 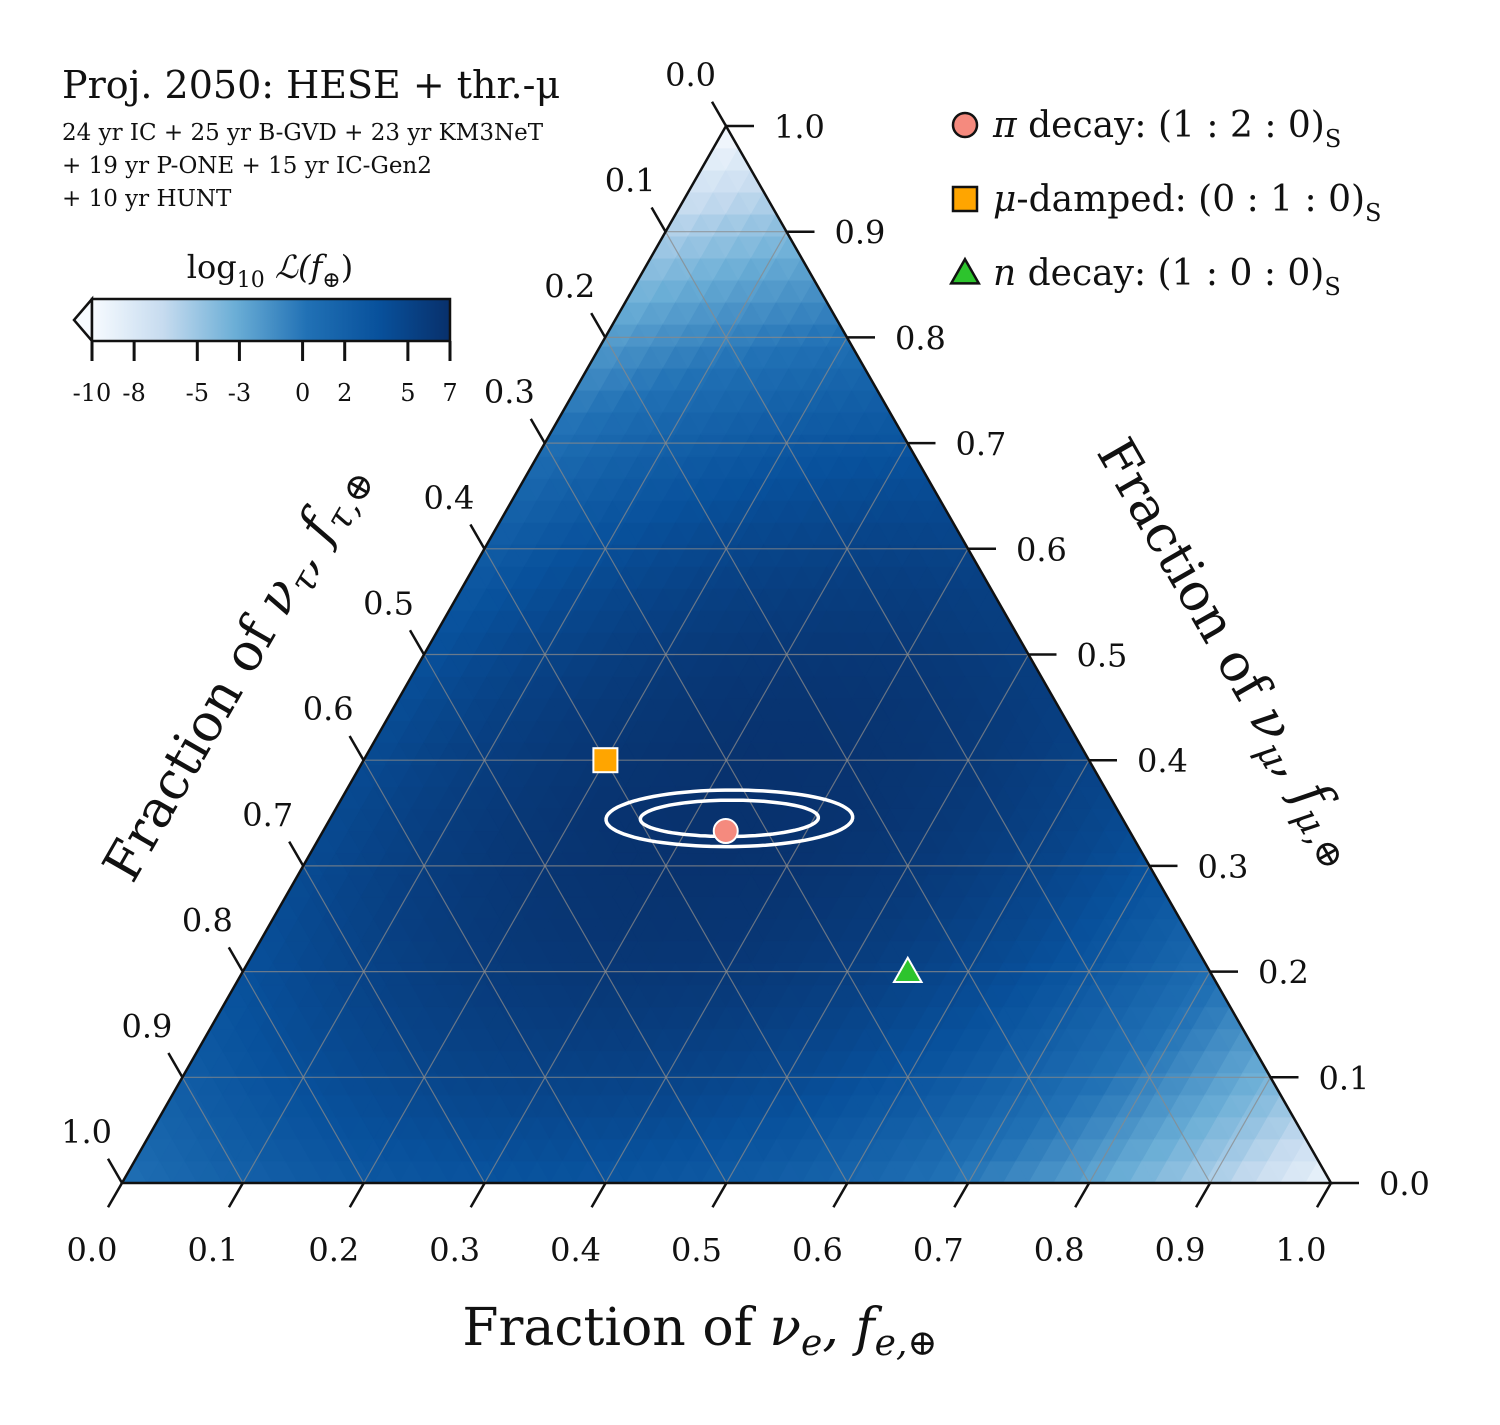 I want to click on colorbar-title-sub2: ⊕, so click(x=331, y=280).